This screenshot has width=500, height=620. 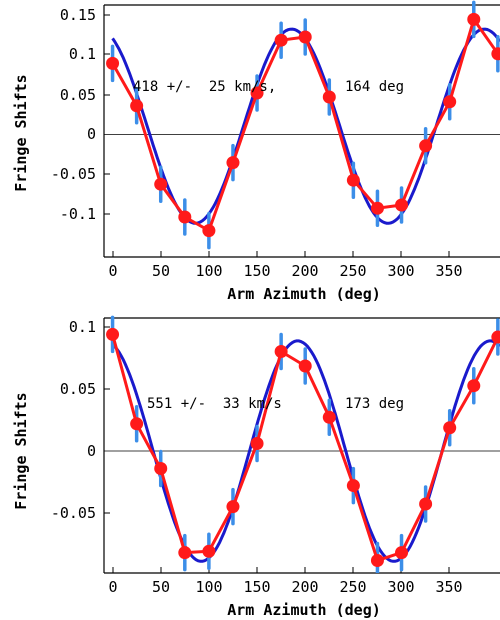 What do you see at coordinates (214, 404) in the screenshot?
I see `speed-annotation-bottom: 551 +/- 33 km/s` at bounding box center [214, 404].